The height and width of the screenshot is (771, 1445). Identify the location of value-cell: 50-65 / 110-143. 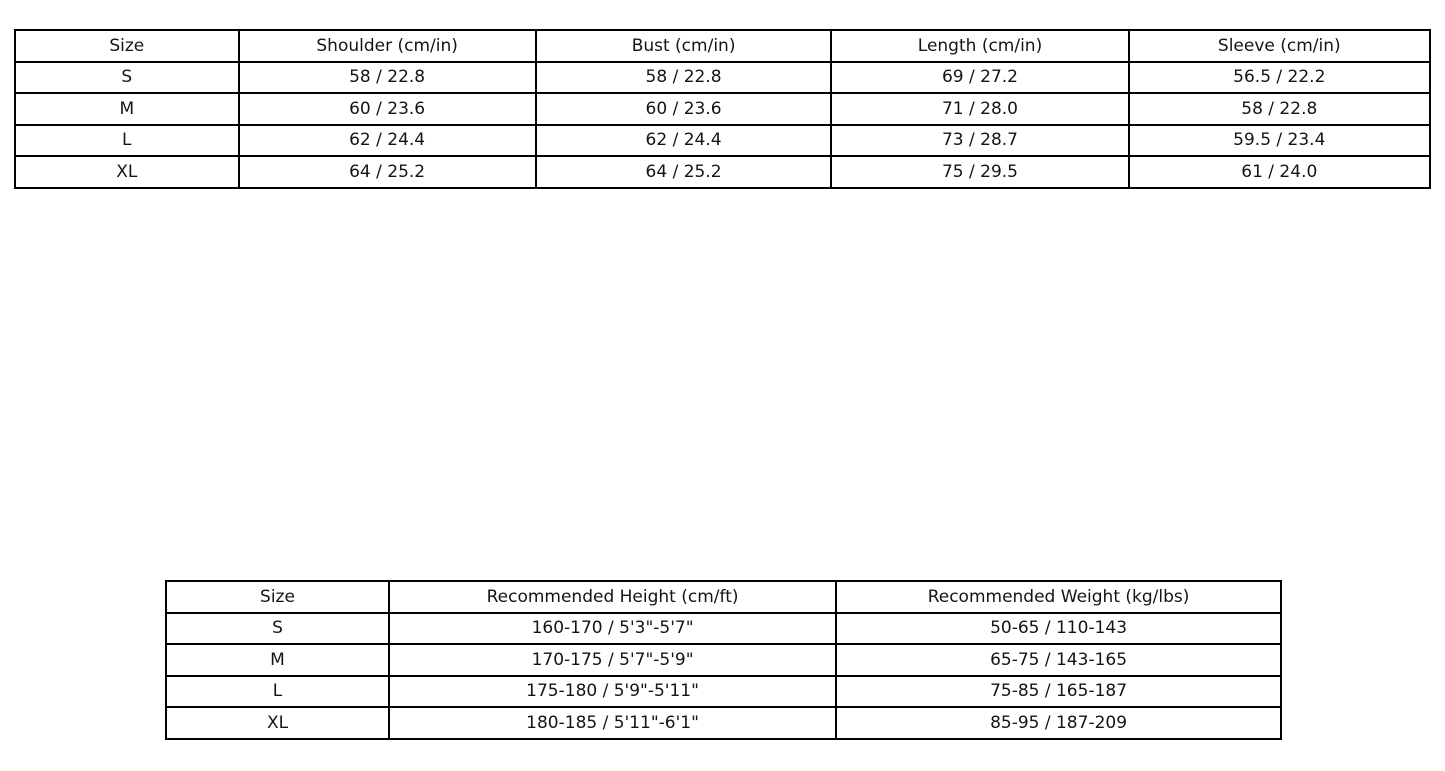
(1058, 628).